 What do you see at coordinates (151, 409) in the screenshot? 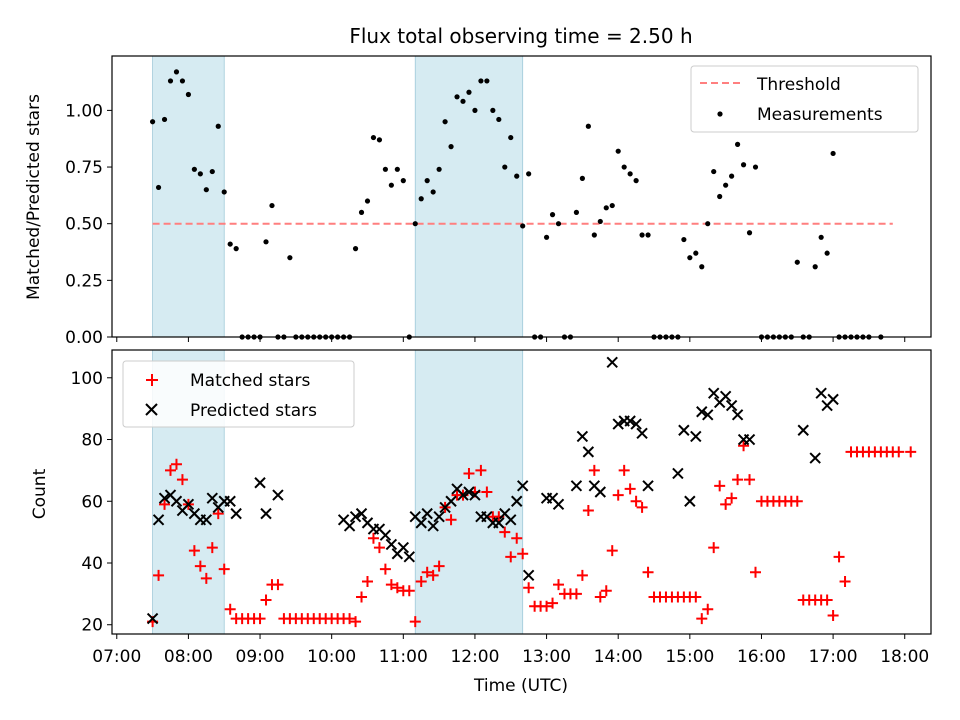
I see `legend-predicted-swatch` at bounding box center [151, 409].